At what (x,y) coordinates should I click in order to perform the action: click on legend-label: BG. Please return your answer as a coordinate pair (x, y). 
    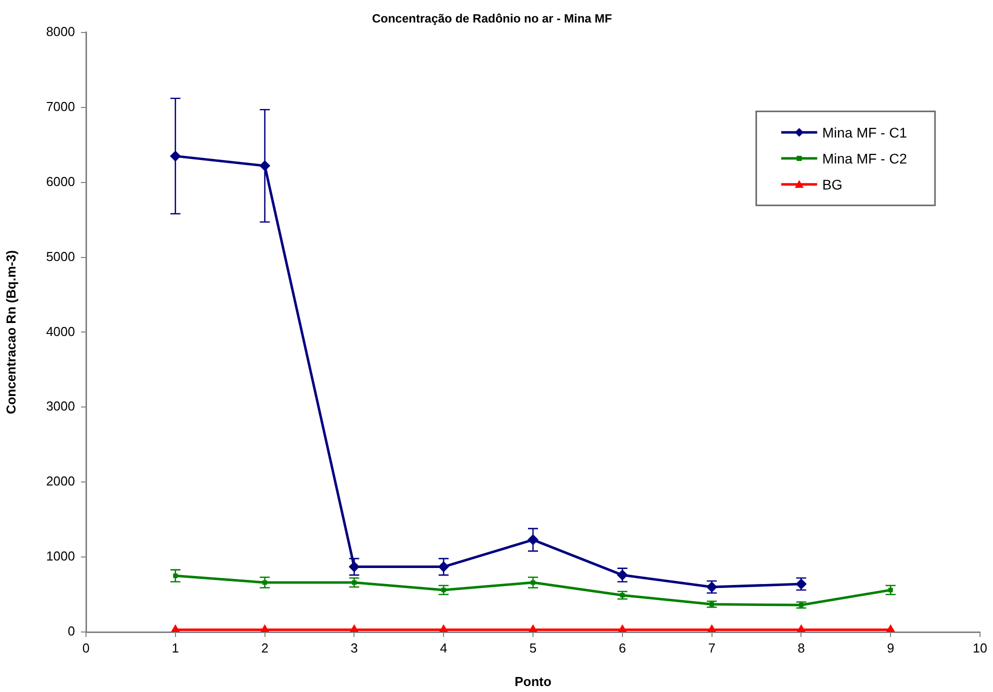
    Looking at the image, I should click on (832, 184).